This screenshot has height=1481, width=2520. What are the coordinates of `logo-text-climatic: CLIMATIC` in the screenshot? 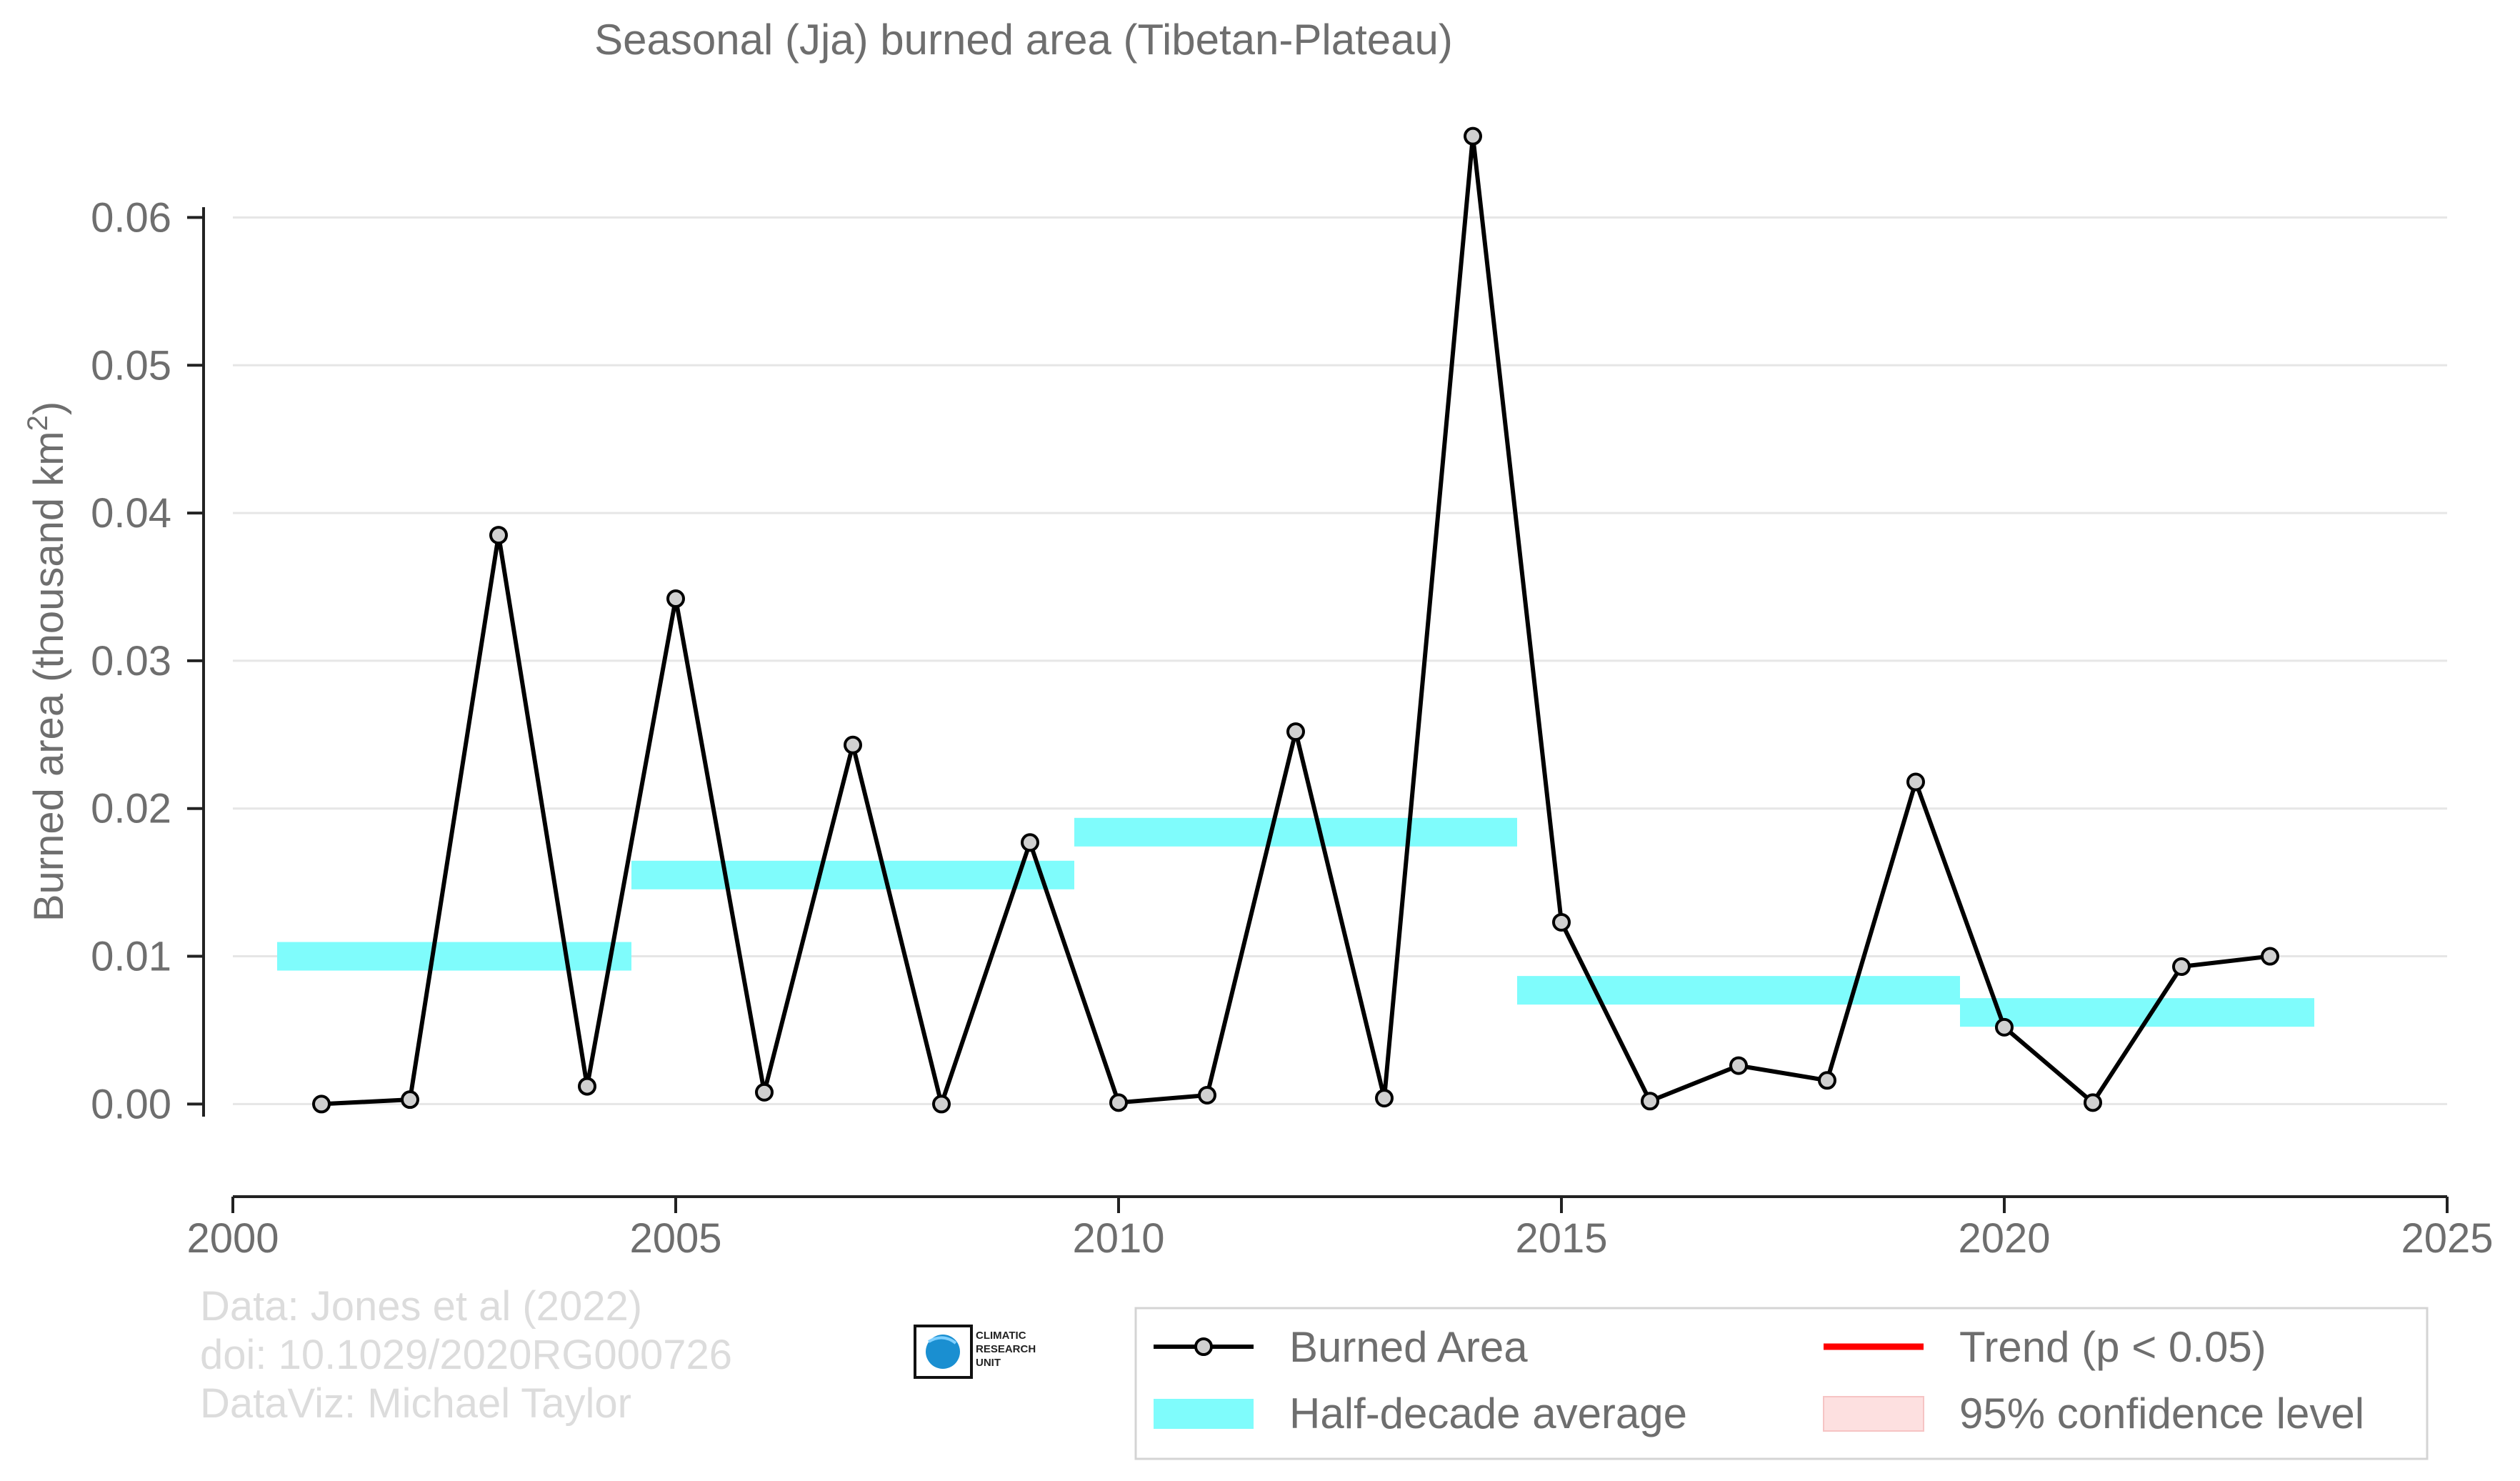 It's located at (1001, 1336).